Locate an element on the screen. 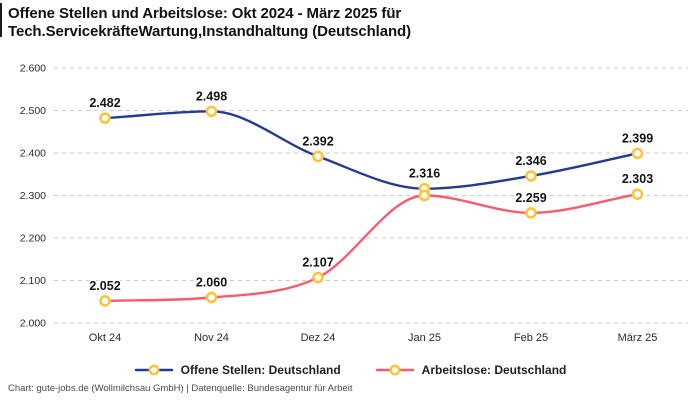 Image resolution: width=700 pixels, height=400 pixels. x-tick-label: Dez 24 is located at coordinates (318, 338).